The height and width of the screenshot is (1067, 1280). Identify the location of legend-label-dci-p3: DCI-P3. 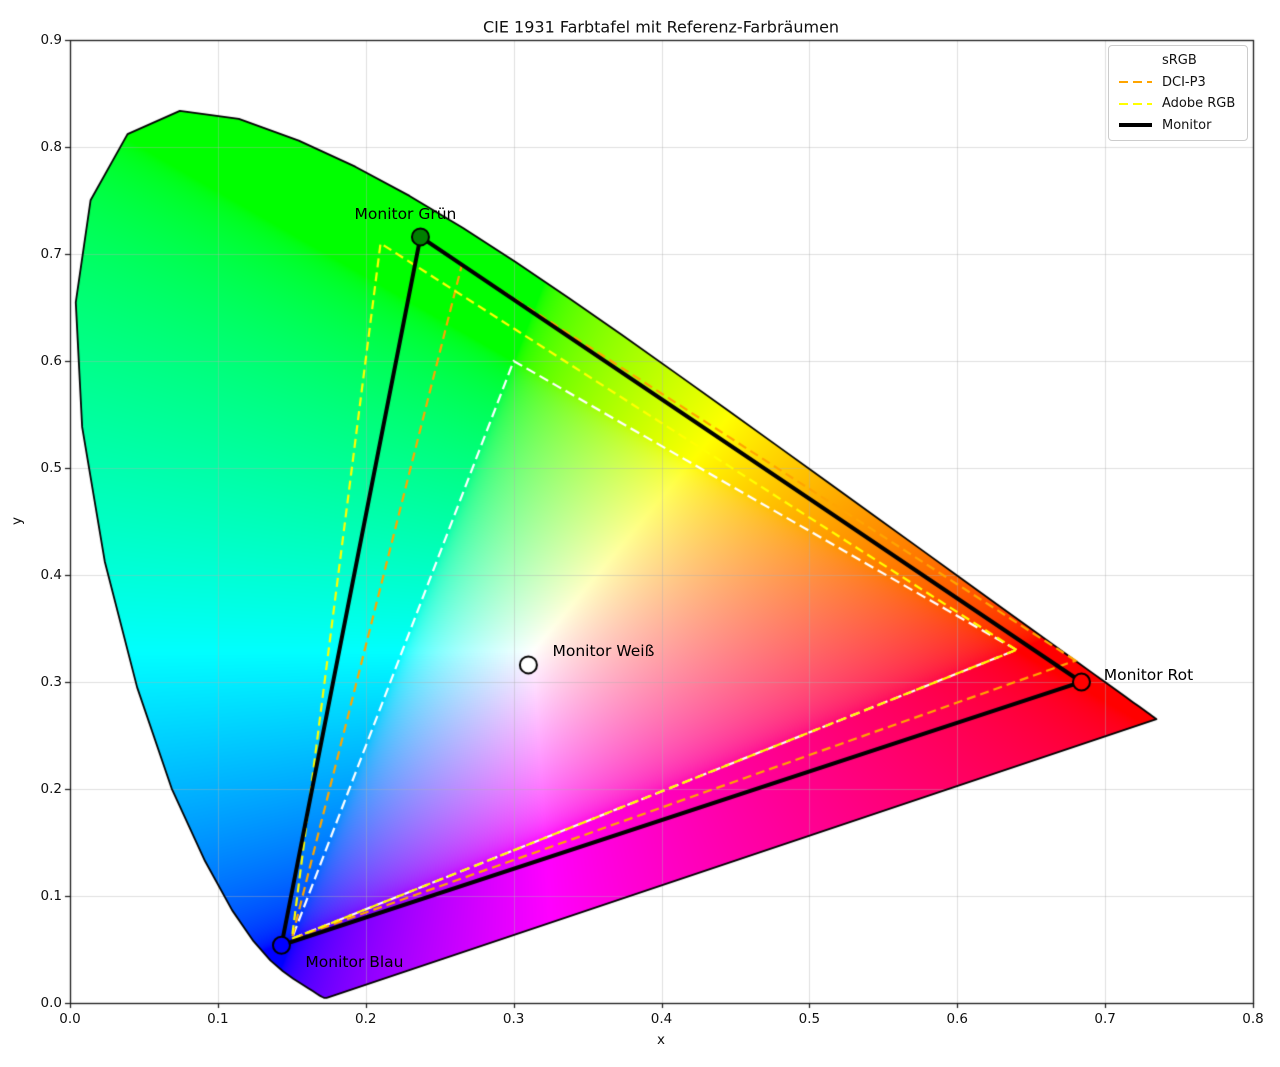
(1184, 82).